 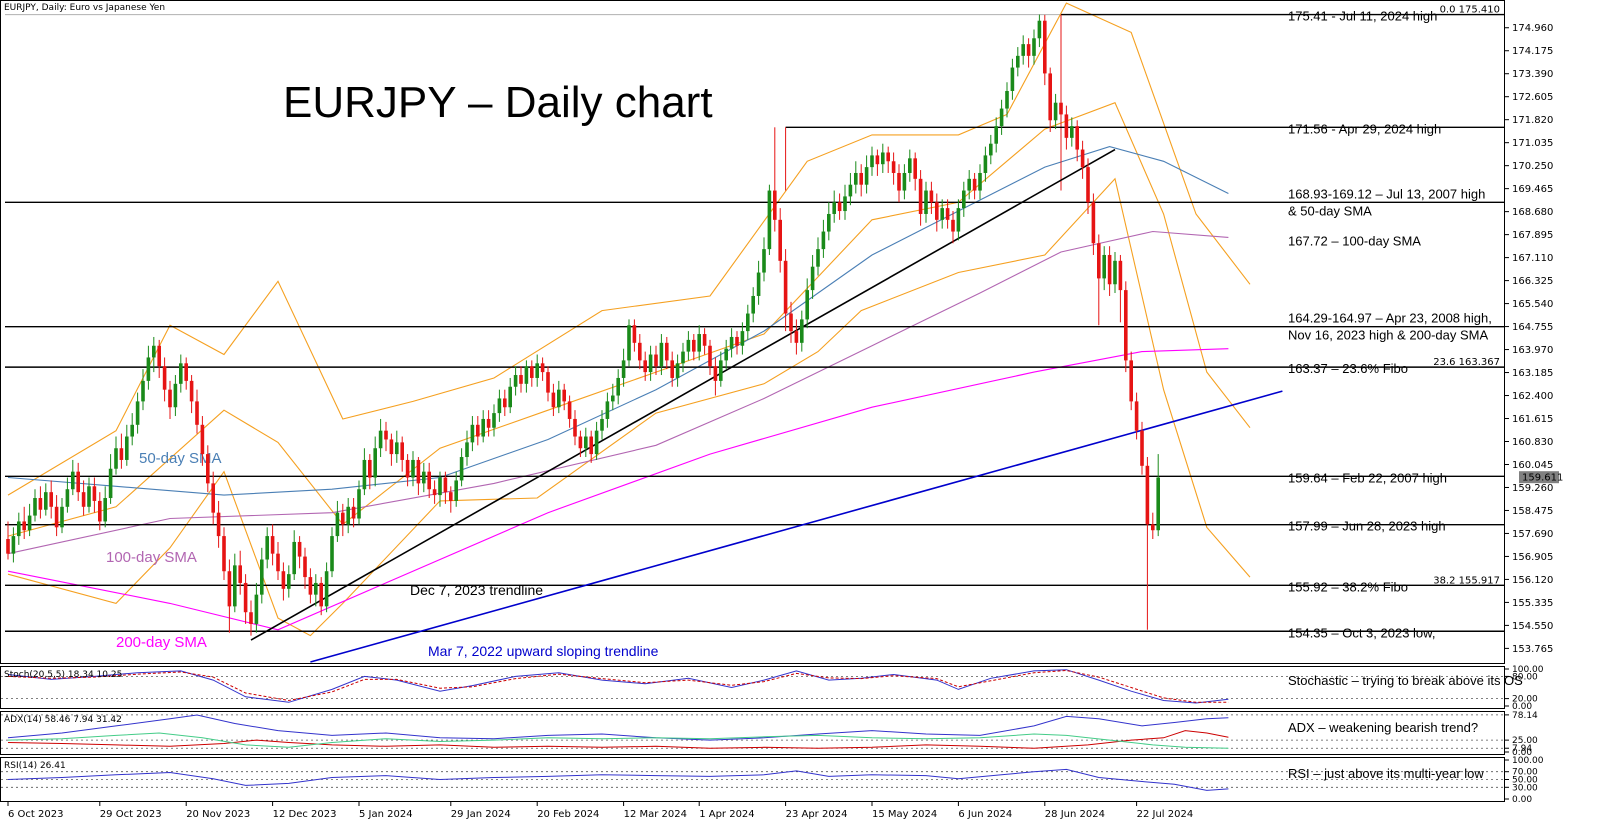 I want to click on price-tick-label: 168.680, so click(x=1532, y=212).